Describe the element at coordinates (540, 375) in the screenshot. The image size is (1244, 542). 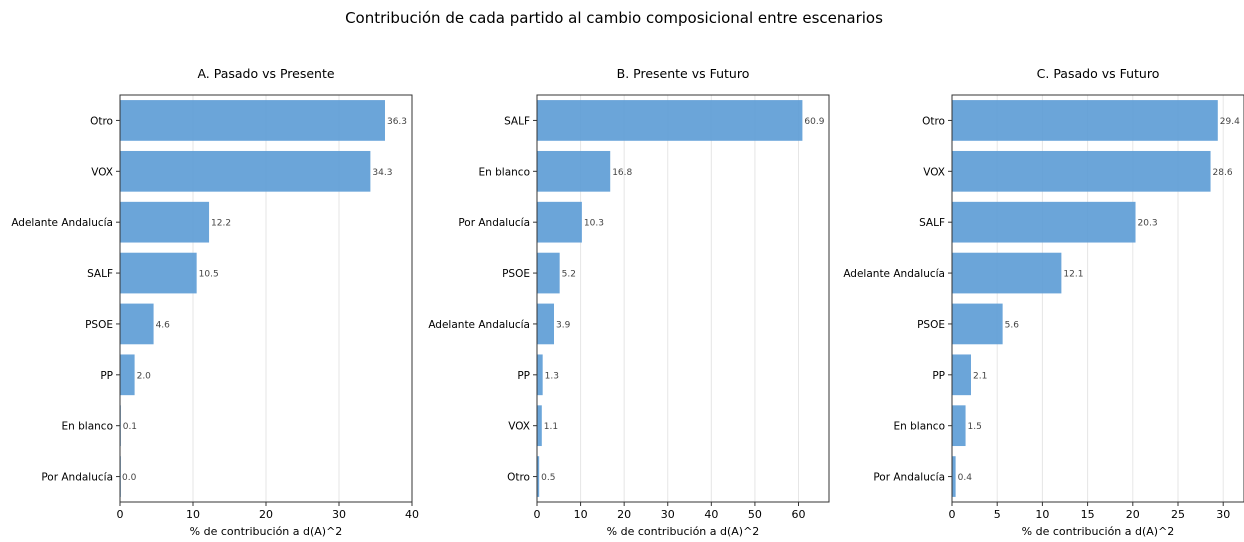
I see `panel-b-bar-pp` at that location.